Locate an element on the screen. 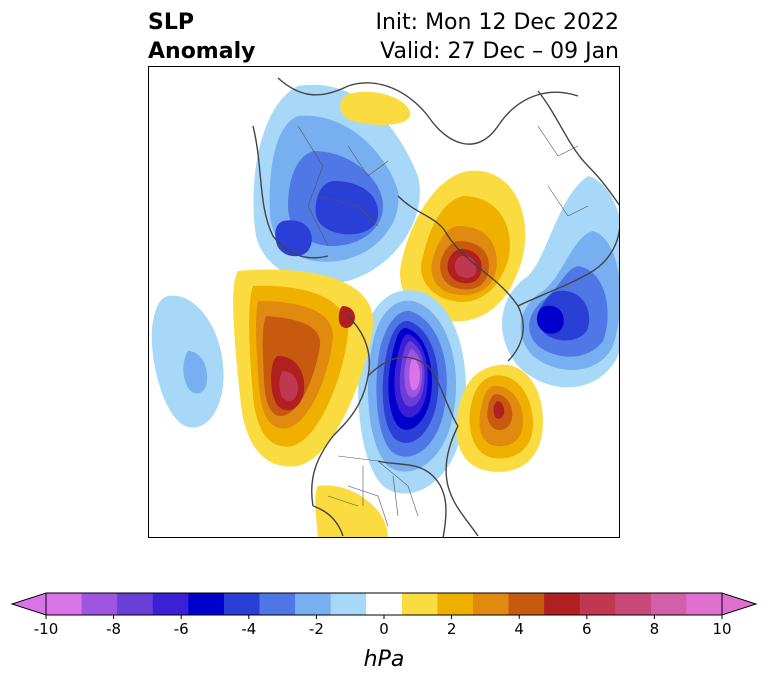  anomaly-europe-negative is located at coordinates (561, 282).